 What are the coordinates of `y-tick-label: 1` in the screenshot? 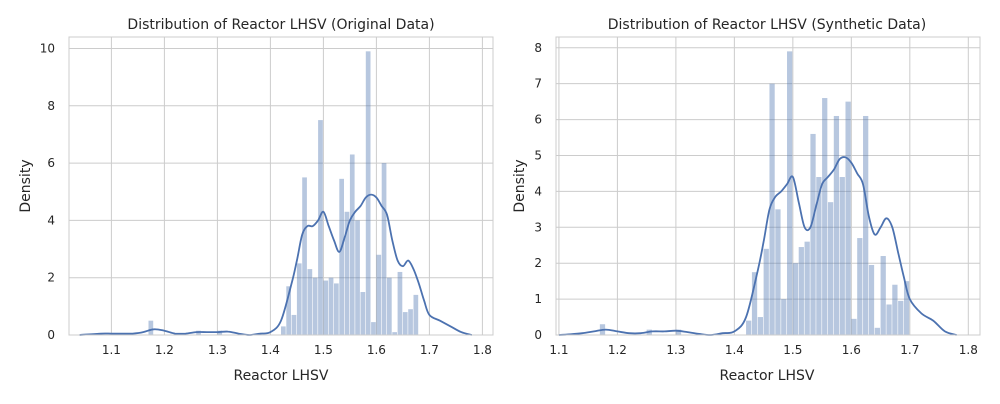 It's located at (538, 299).